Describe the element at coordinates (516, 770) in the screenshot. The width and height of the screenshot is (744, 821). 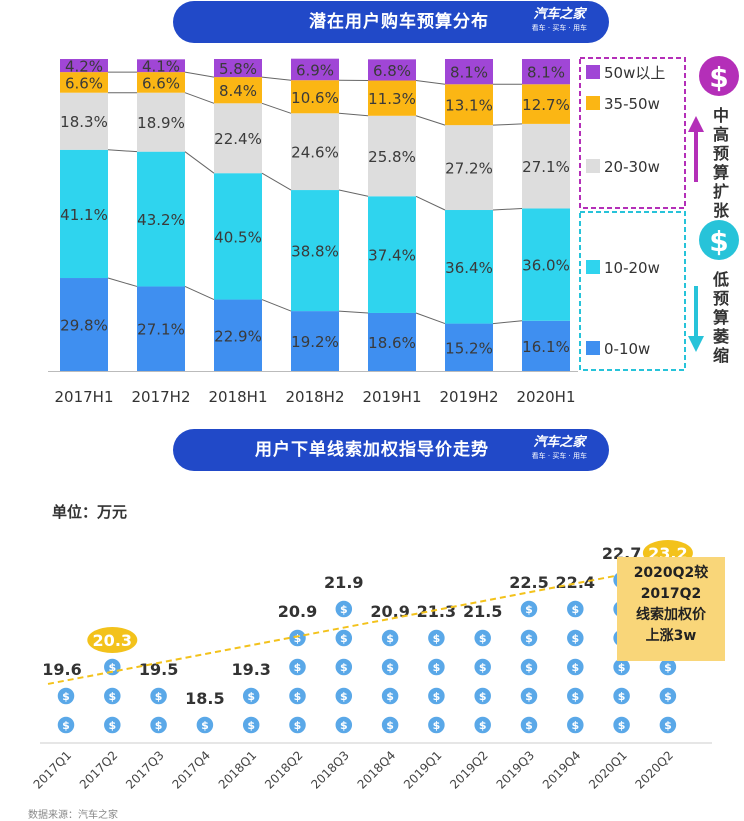
I see `x-tick-label: 2019Q3` at that location.